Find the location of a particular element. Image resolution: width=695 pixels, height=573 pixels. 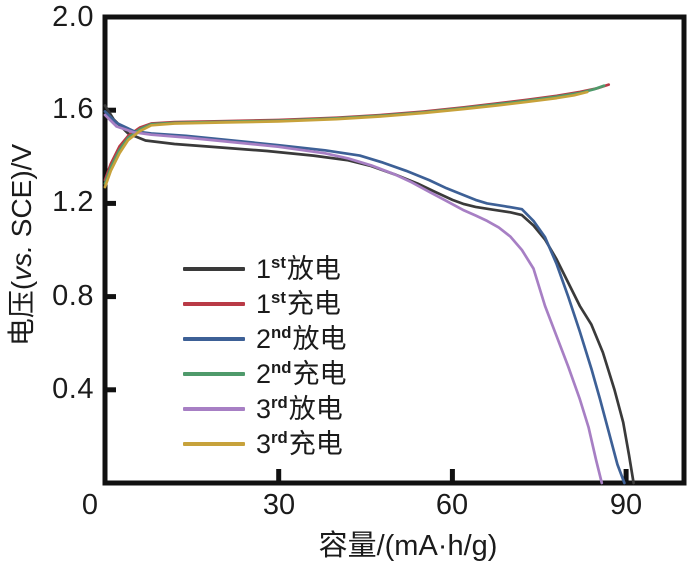

y-axis-title-prefix: 电压( is located at coordinates (21, 313).